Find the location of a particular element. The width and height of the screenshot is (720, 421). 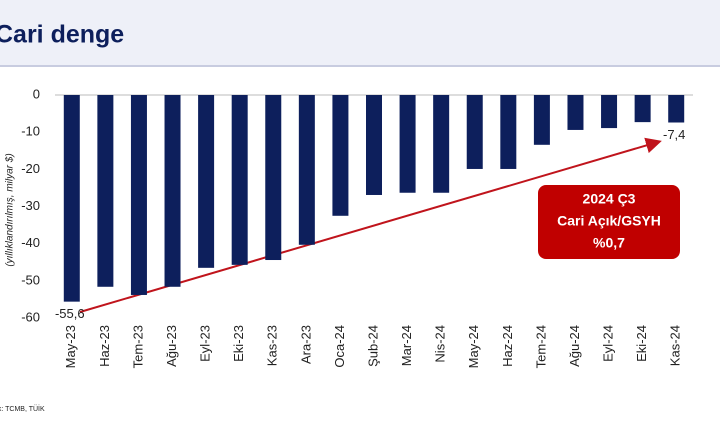

value-label: -7,4 is located at coordinates (674, 134).